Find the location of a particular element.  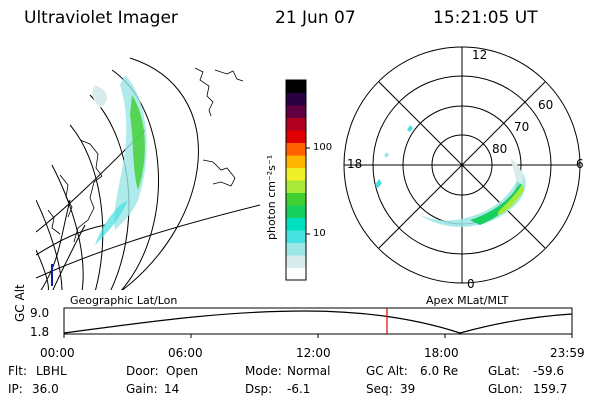

geographic-caption: Geographic Lat/Lon is located at coordinates (124, 300).